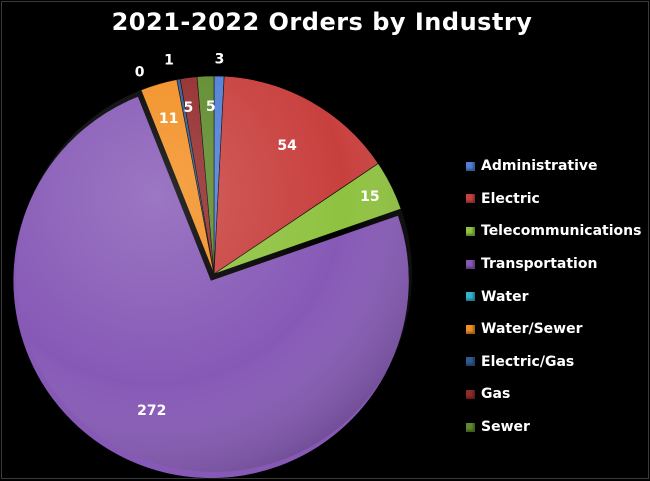 This screenshot has width=650, height=481. I want to click on data-label-electric-gas: 1, so click(169, 61).